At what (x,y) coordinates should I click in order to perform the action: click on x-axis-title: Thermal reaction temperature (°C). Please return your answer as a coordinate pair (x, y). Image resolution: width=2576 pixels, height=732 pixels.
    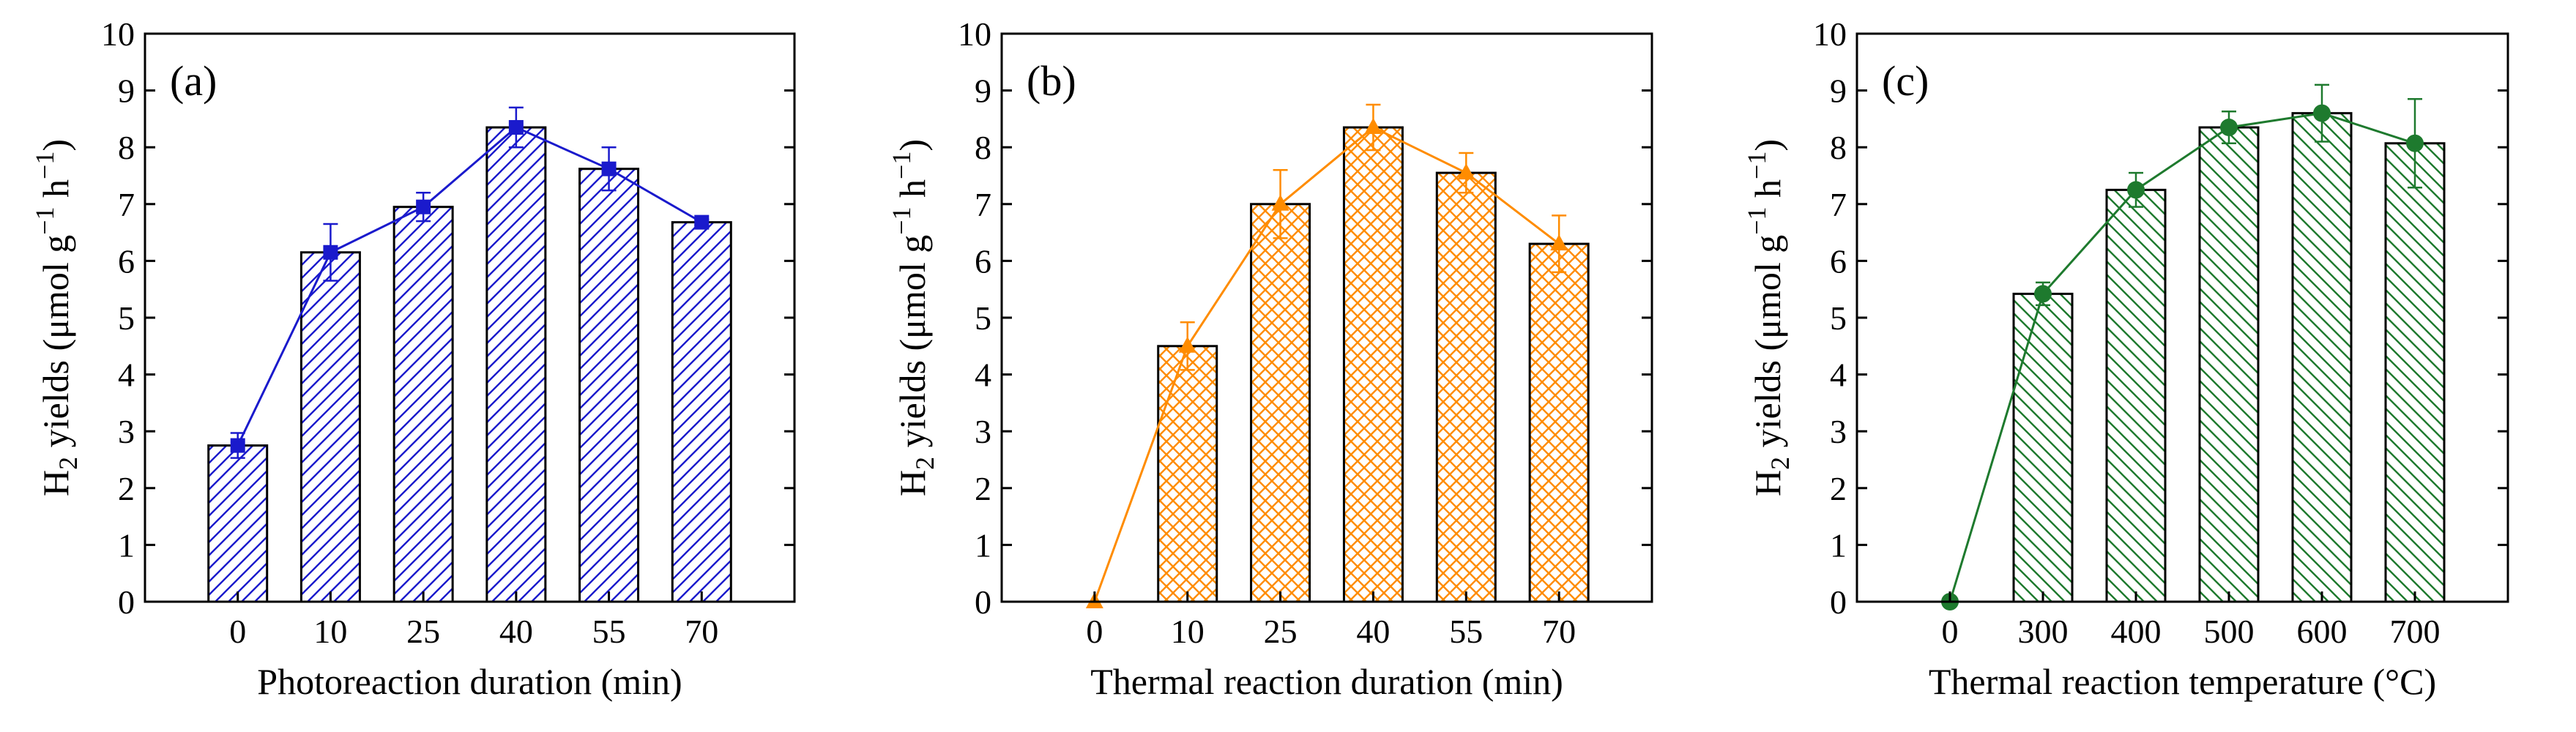
    Looking at the image, I should click on (2182, 681).